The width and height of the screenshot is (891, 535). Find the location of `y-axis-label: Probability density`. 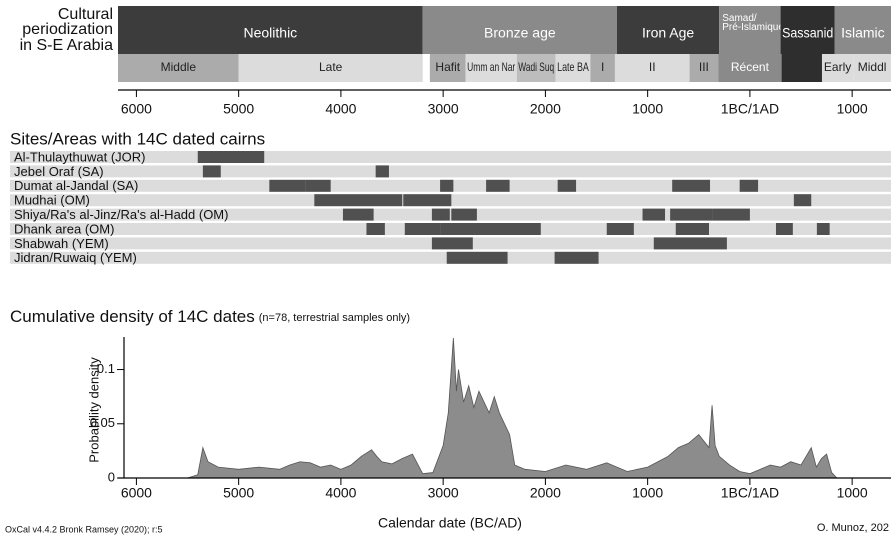

y-axis-label: Probability density is located at coordinates (93, 410).